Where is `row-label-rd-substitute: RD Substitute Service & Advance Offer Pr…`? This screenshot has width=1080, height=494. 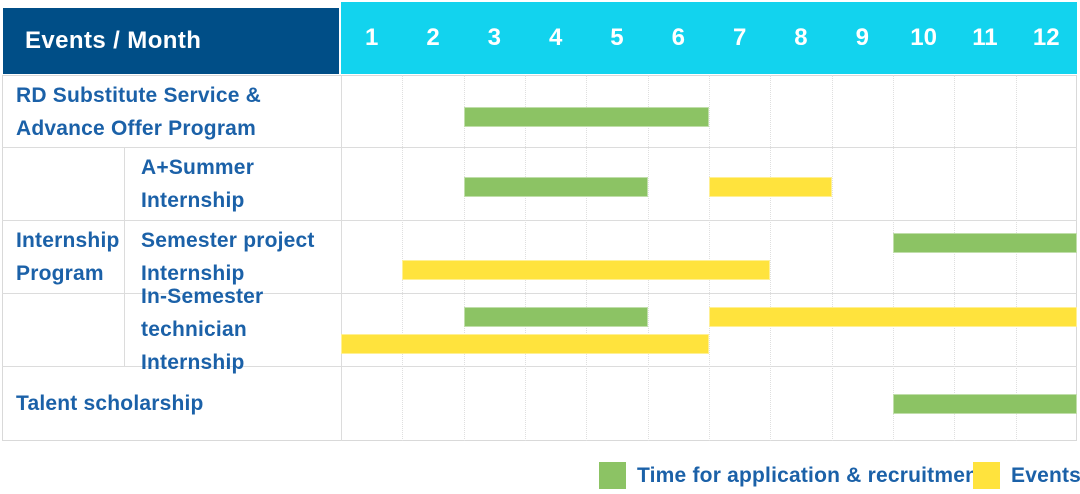
row-label-rd-substitute: RD Substitute Service & Advance Offer Pr… is located at coordinates (171, 111).